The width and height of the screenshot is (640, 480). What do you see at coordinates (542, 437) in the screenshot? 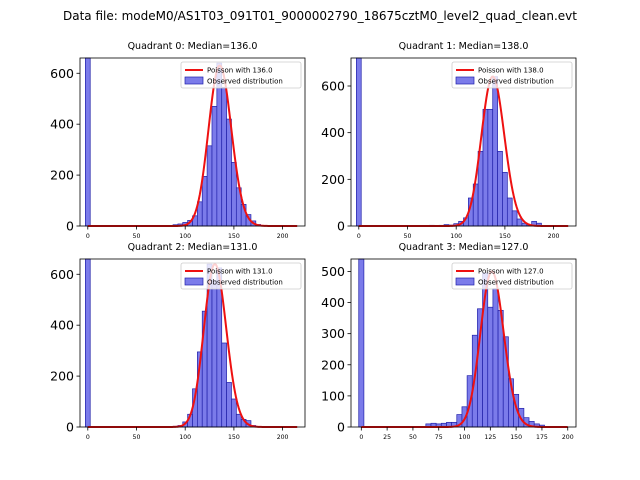
I see `x-tick-label: 175` at bounding box center [542, 437].